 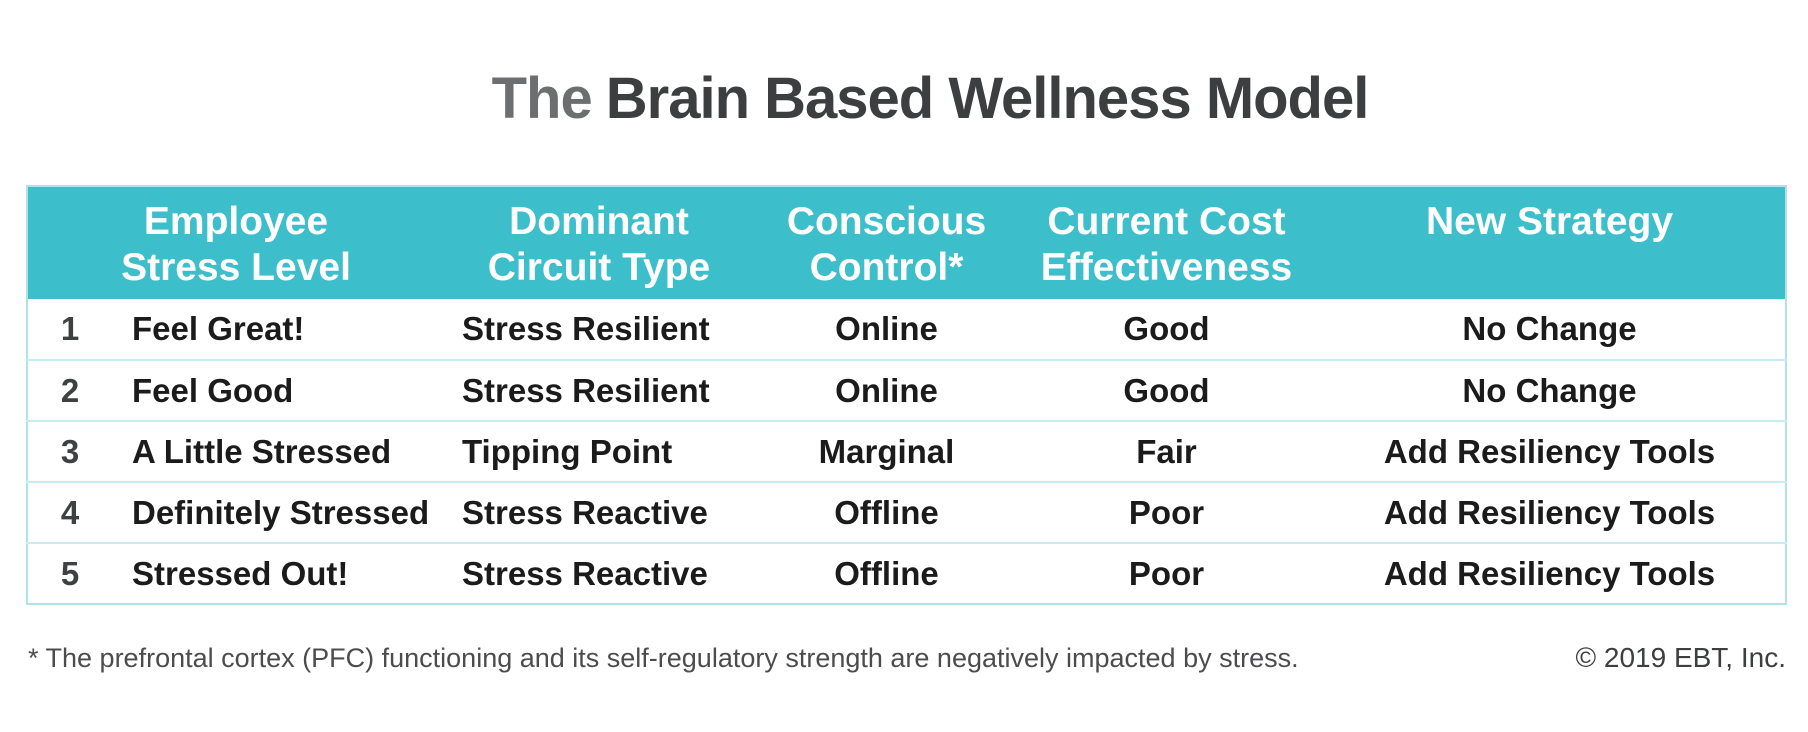 What do you see at coordinates (278, 512) in the screenshot?
I see `stress-level-cell: Definitely Stressed` at bounding box center [278, 512].